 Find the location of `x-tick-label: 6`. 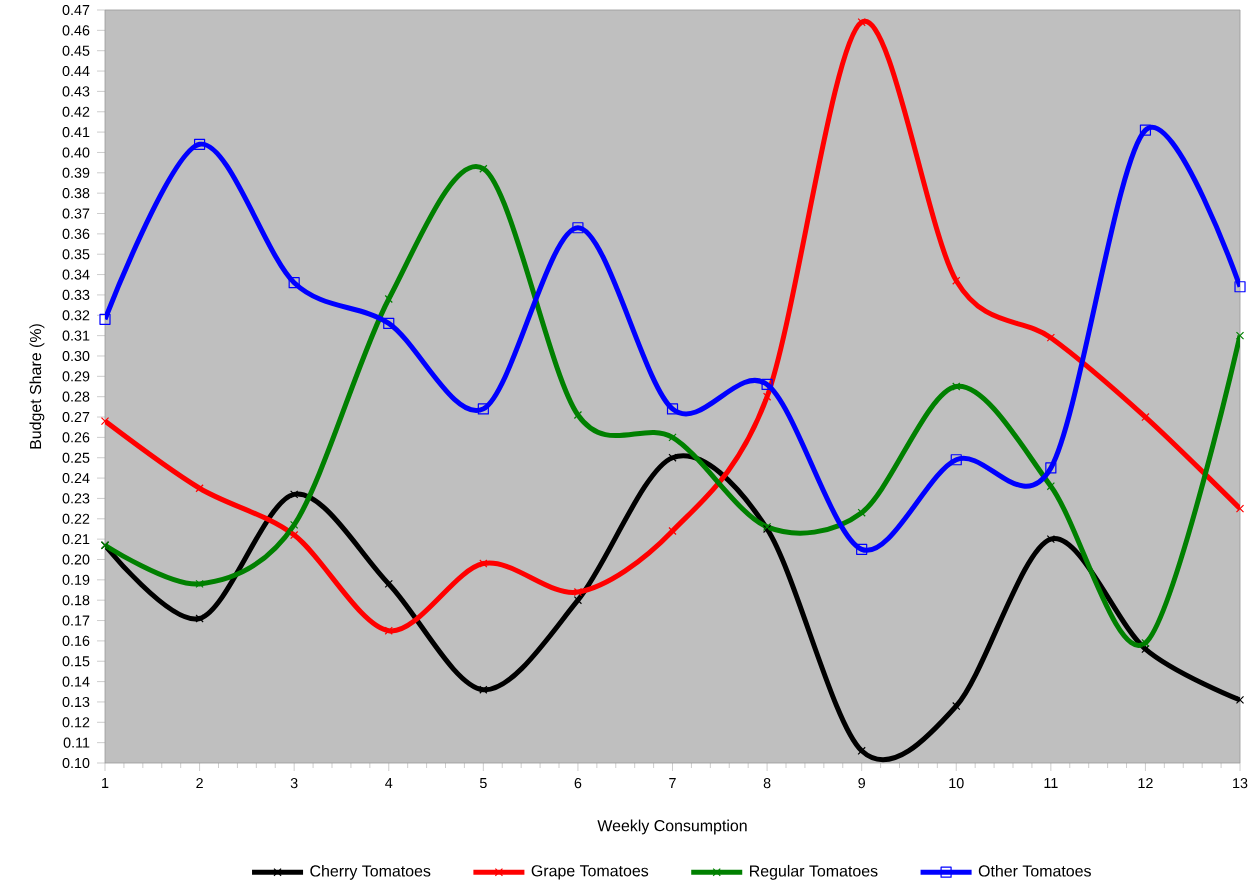

x-tick-label: 6 is located at coordinates (578, 783).